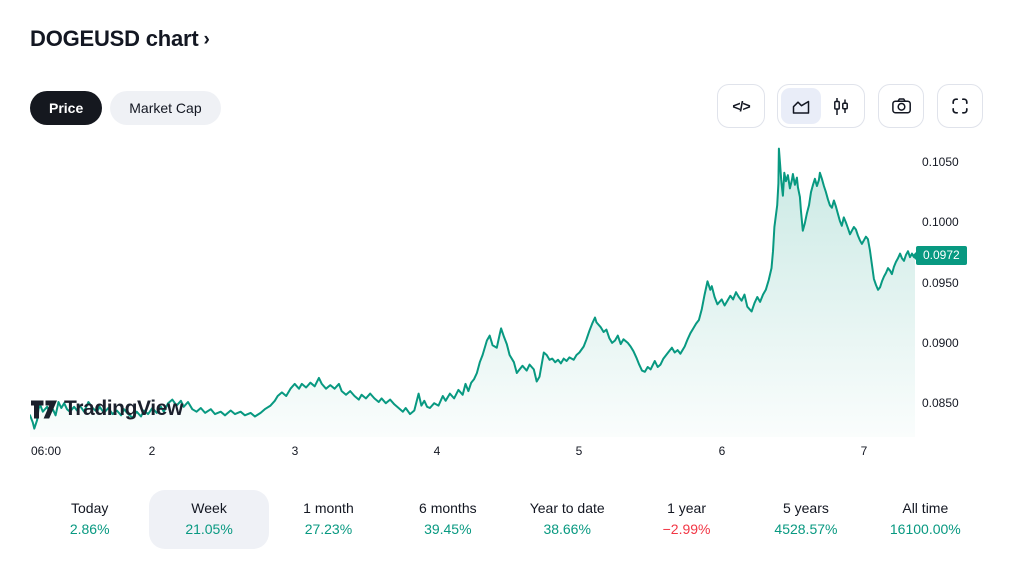 The height and width of the screenshot is (576, 1024). I want to click on tradingview-logo-link: TradingView, so click(107, 409).